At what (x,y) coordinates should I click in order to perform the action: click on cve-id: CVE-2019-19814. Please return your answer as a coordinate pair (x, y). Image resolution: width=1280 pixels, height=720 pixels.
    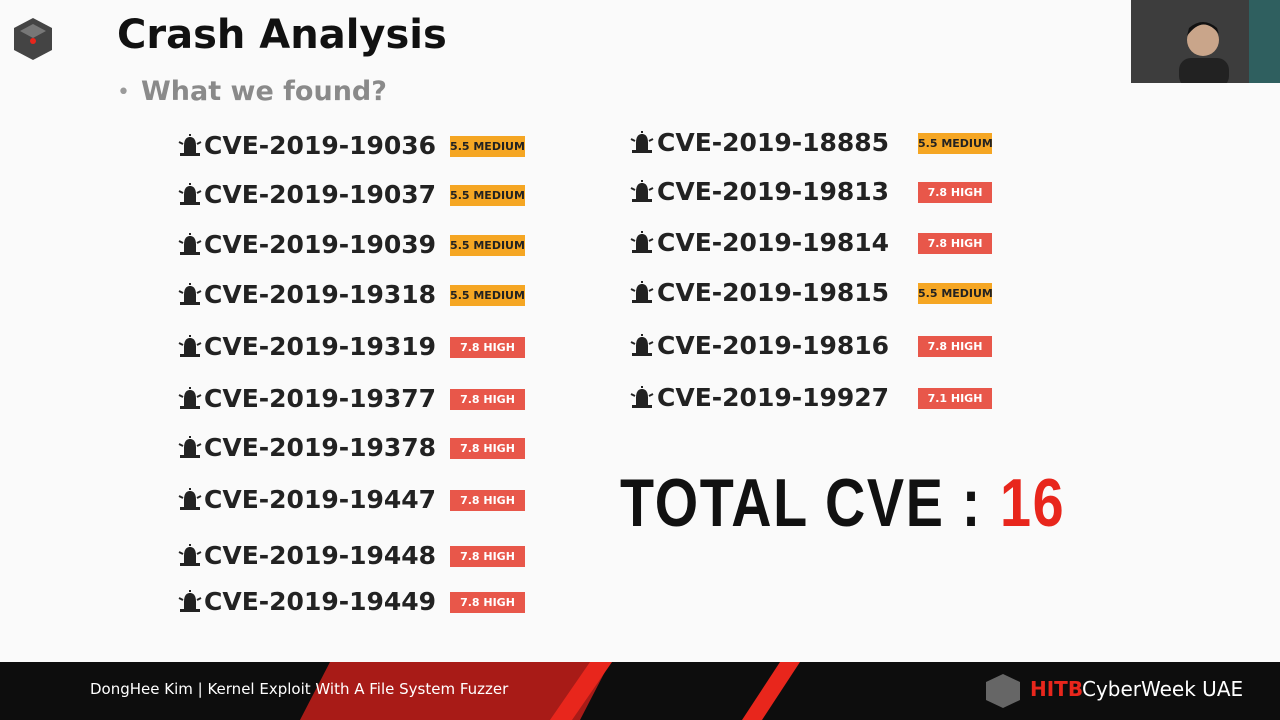
    Looking at the image, I should click on (773, 242).